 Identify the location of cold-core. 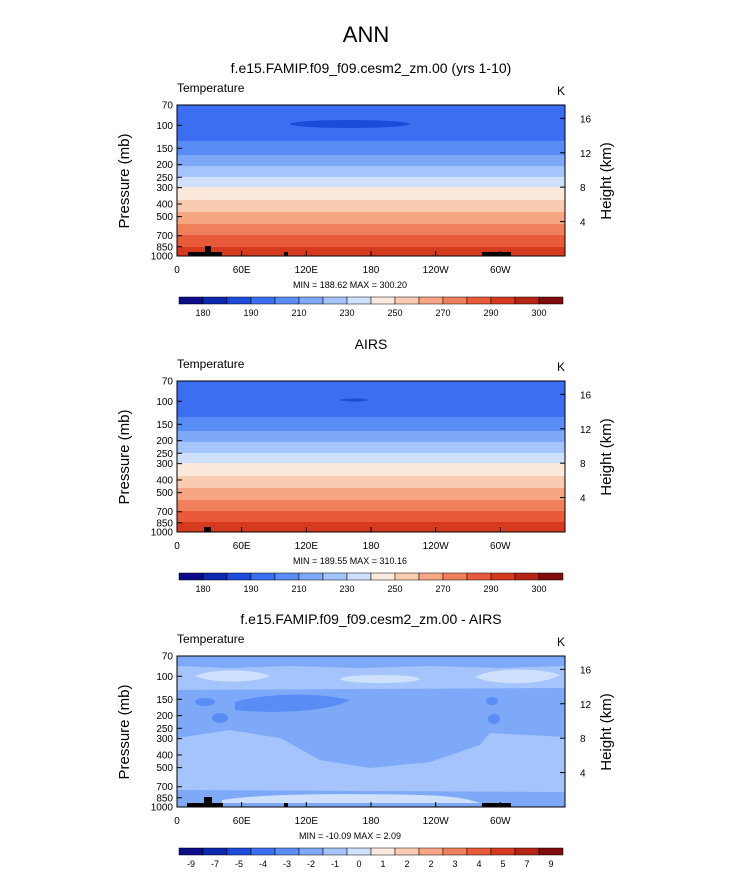
(354, 400).